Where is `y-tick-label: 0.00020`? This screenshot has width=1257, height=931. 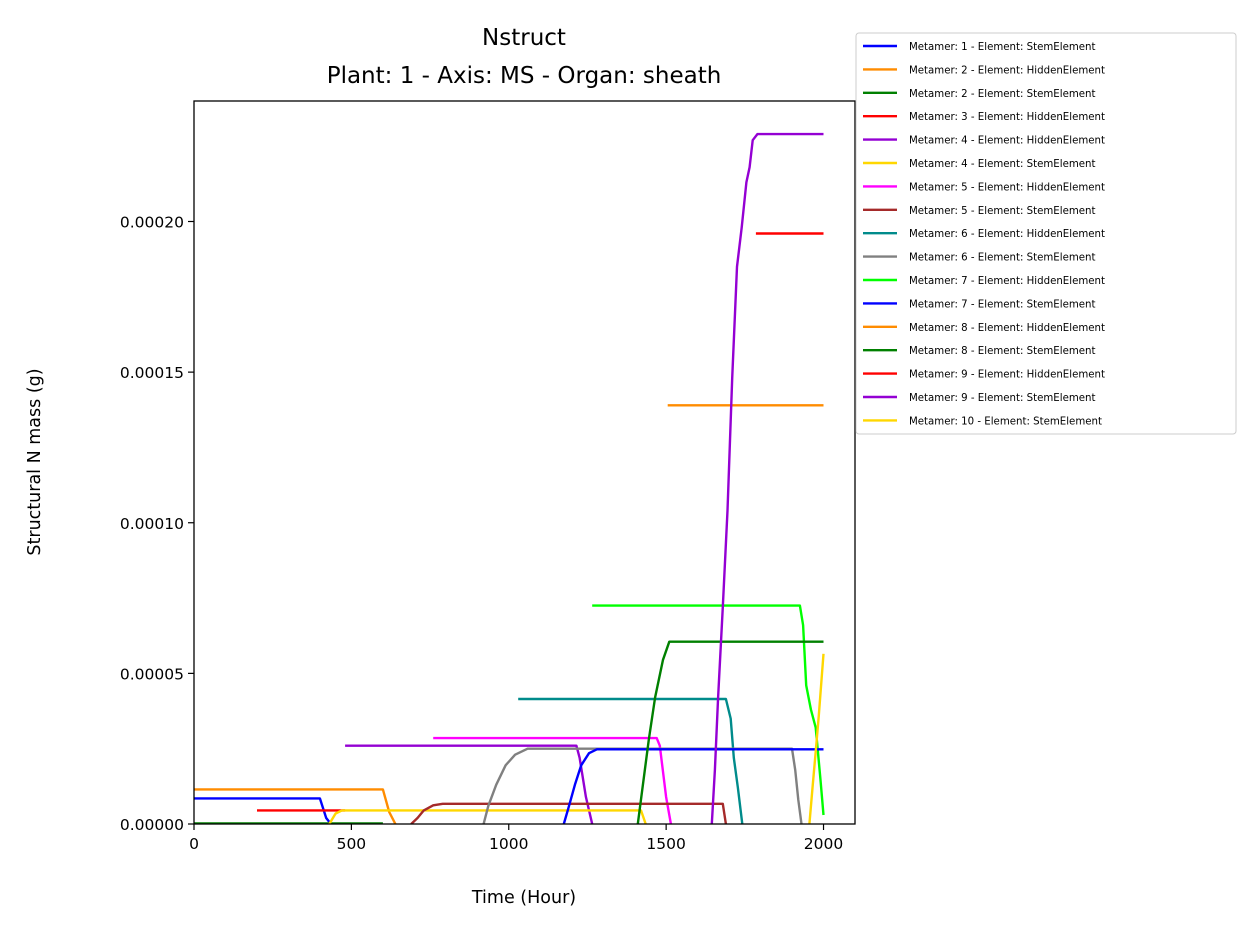
y-tick-label: 0.00020 is located at coordinates (152, 223).